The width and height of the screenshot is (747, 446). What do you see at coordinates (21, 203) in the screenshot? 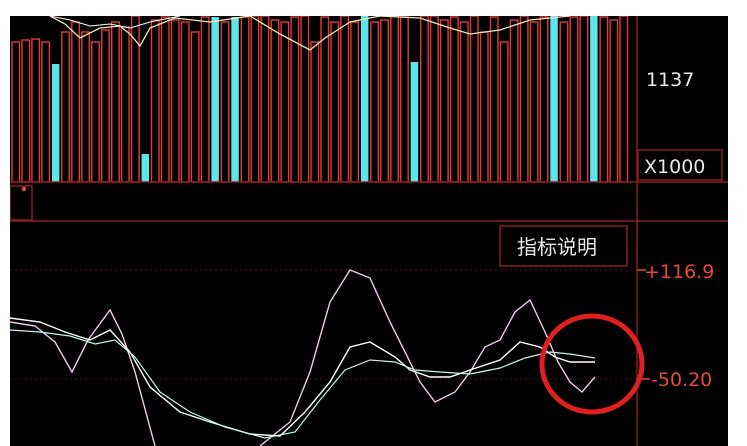
I see `indicator-selector-box` at bounding box center [21, 203].